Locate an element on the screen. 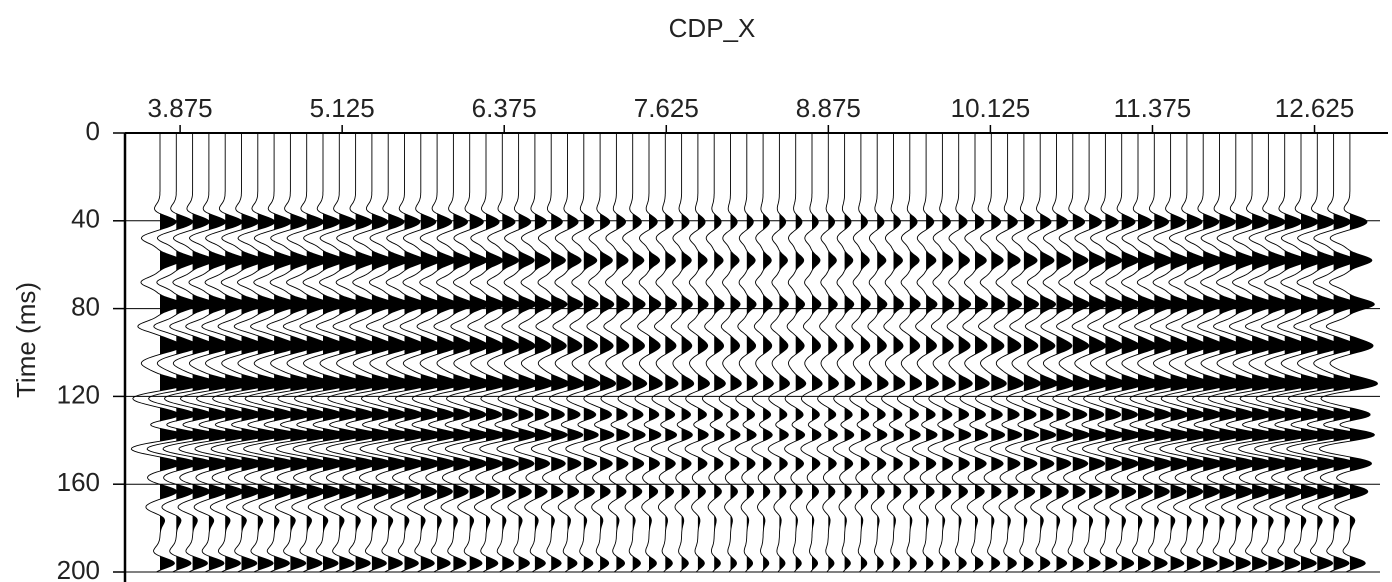  x-tick-label: 8.875 is located at coordinates (828, 108).